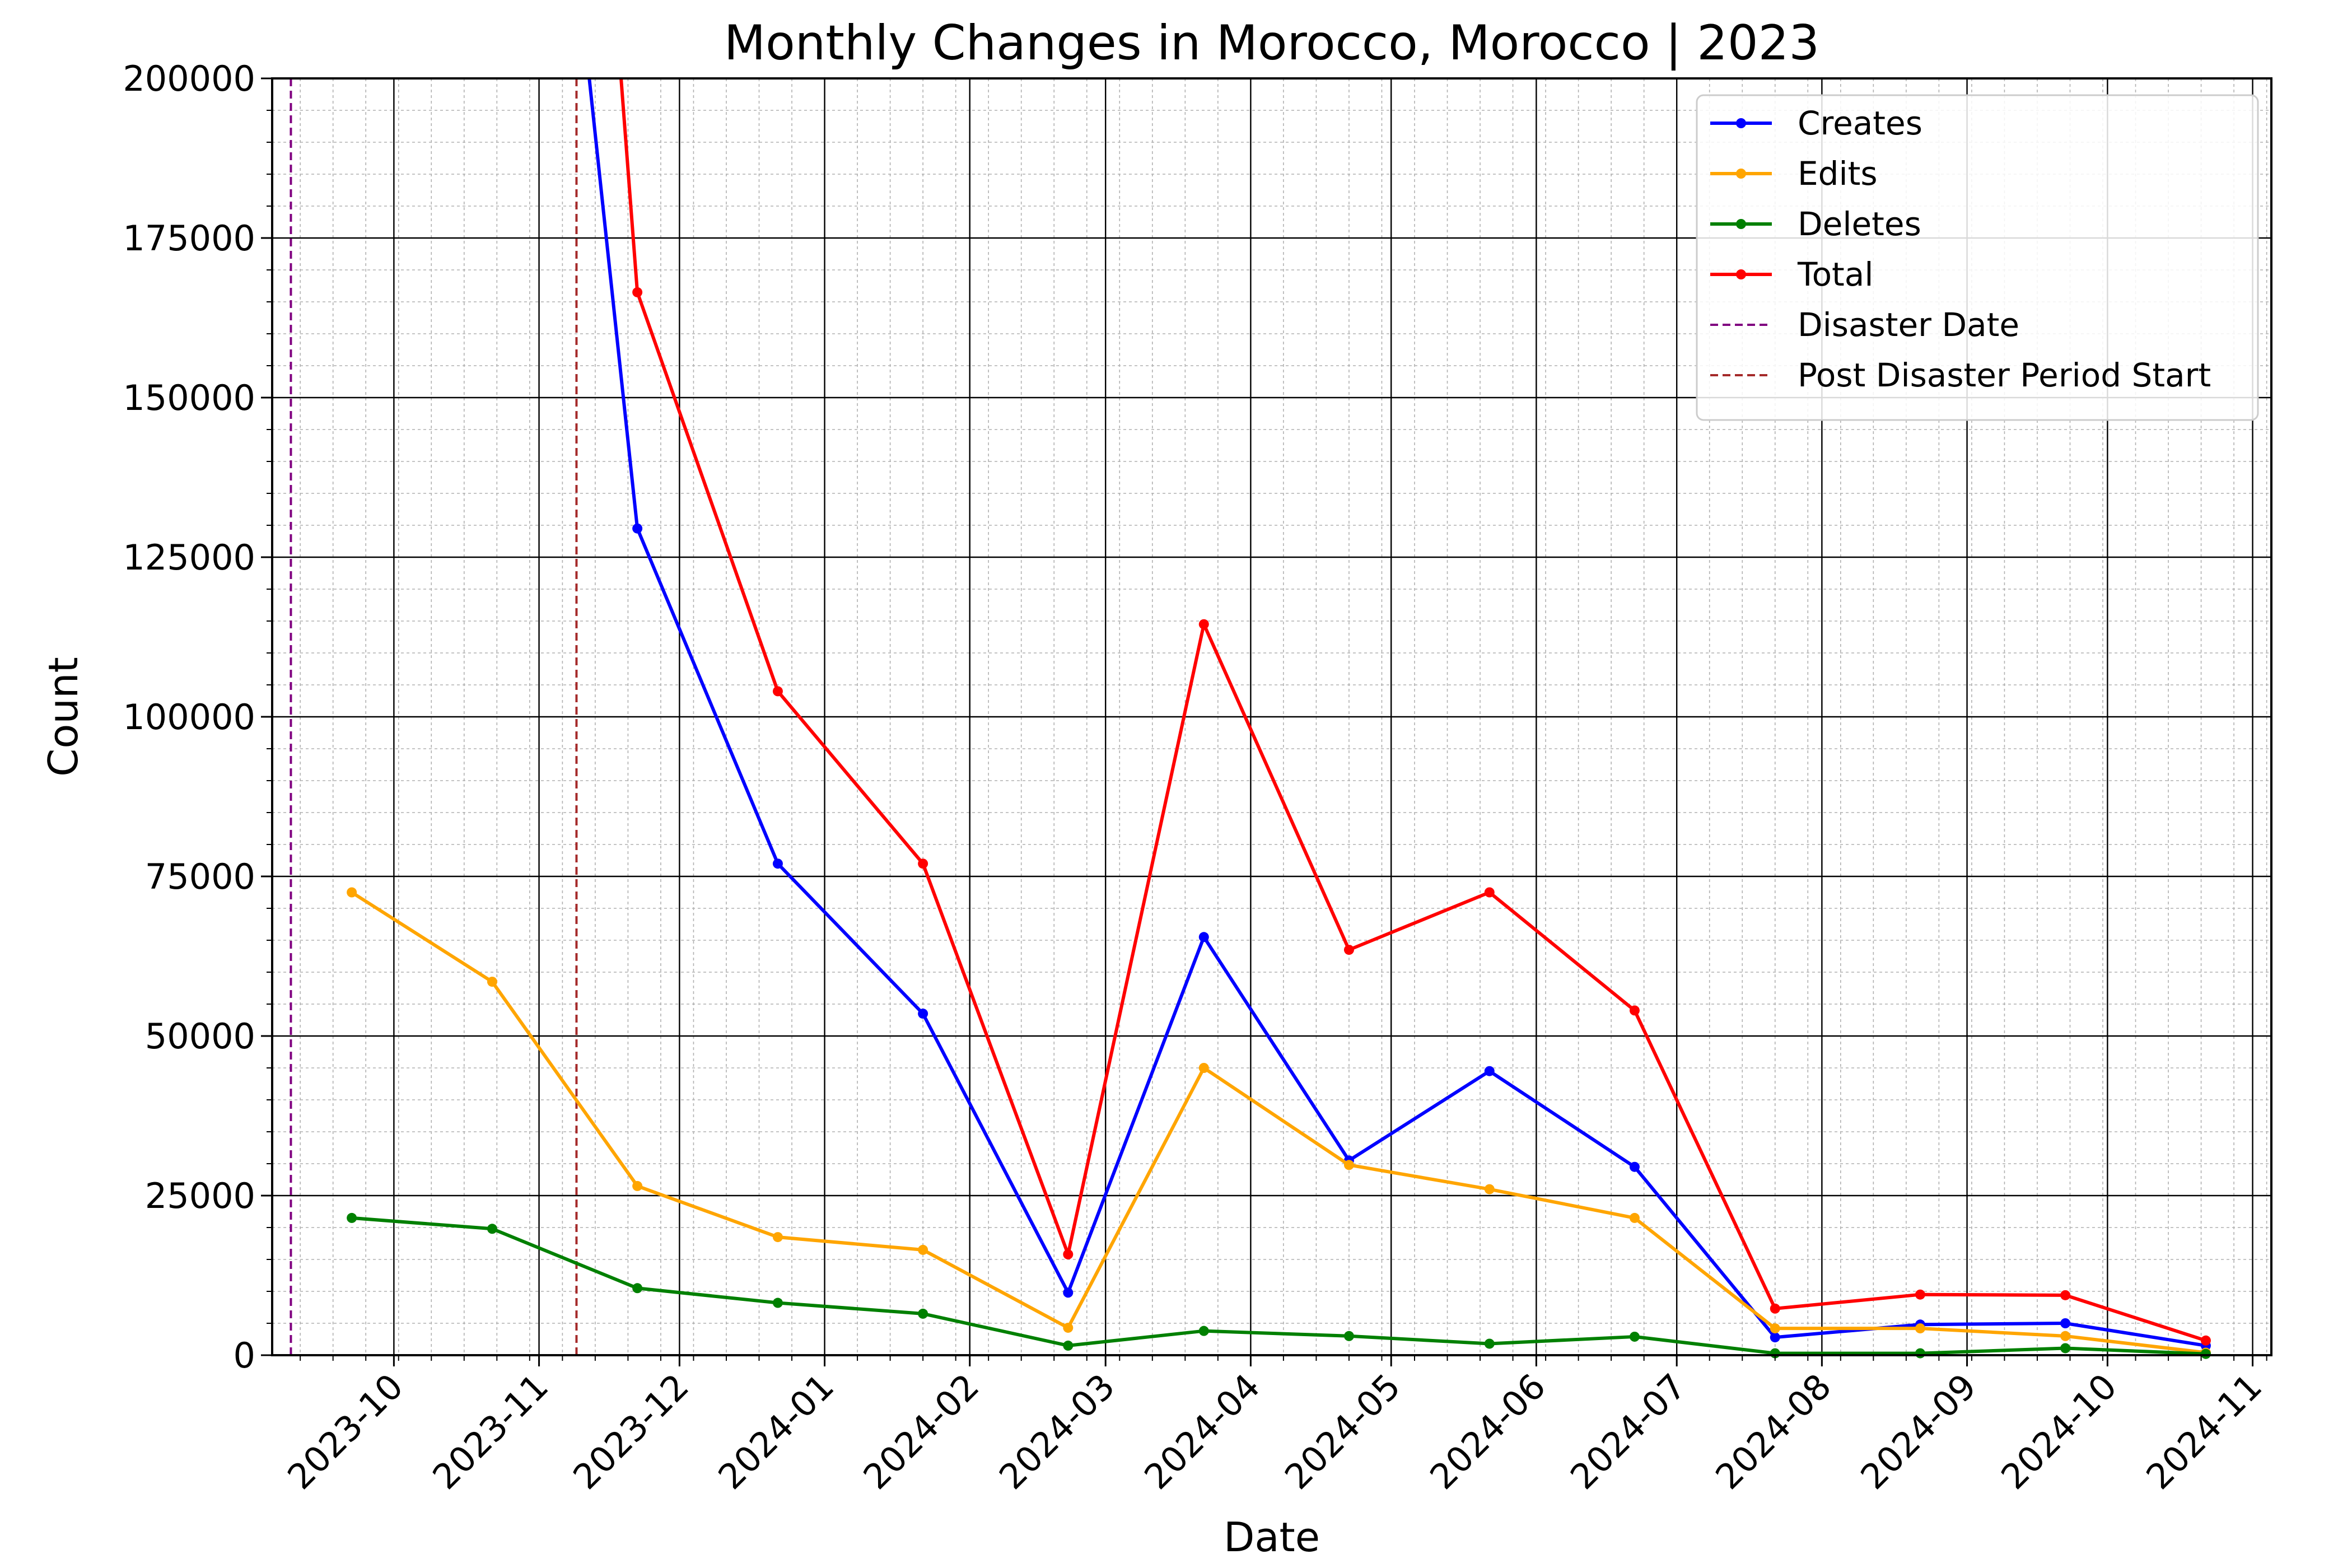 The image size is (2352, 1568). What do you see at coordinates (1860, 123) in the screenshot?
I see `legend-label: Creates` at bounding box center [1860, 123].